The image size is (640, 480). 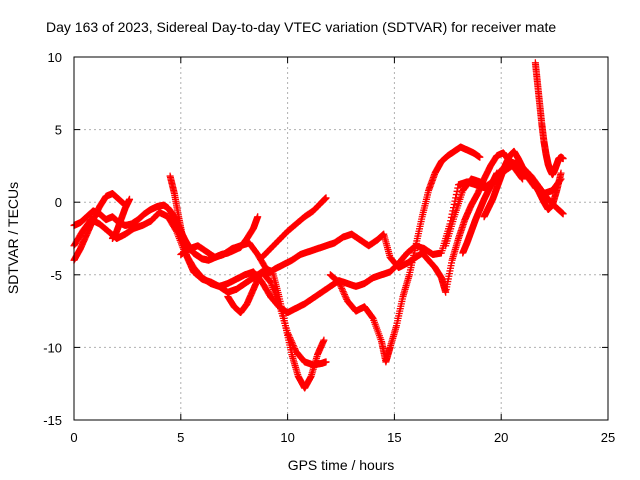 What do you see at coordinates (55, 57) in the screenshot?
I see `y-tick-label: 10` at bounding box center [55, 57].